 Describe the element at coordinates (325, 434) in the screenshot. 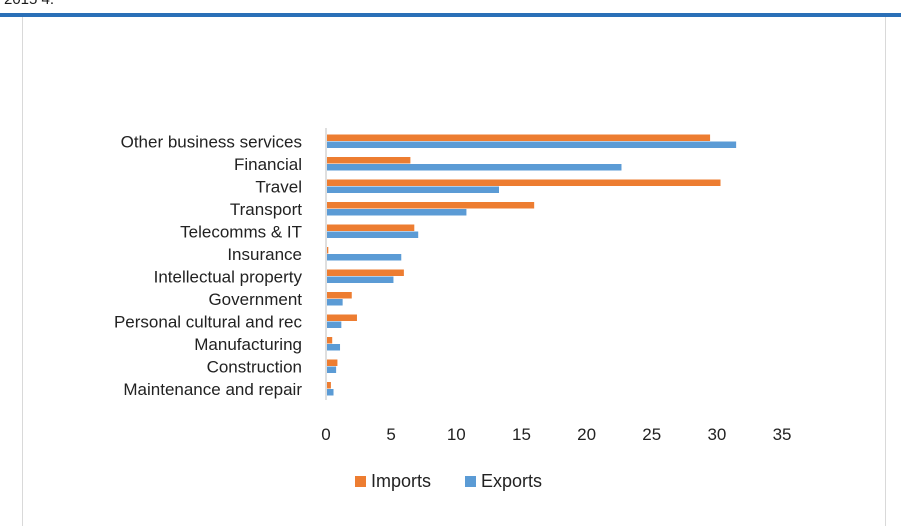

I see `x-tick-label: 0` at that location.